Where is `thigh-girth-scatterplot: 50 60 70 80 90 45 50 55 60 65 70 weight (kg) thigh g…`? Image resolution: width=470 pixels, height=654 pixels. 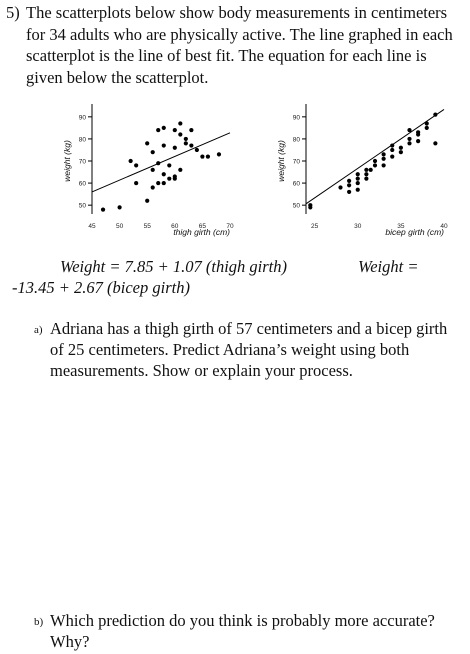
thigh-girth-scatterplot: 50 60 70 80 90 45 50 55 60 65 70 weight (kg) thigh g… is located at coordinates (148, 170).